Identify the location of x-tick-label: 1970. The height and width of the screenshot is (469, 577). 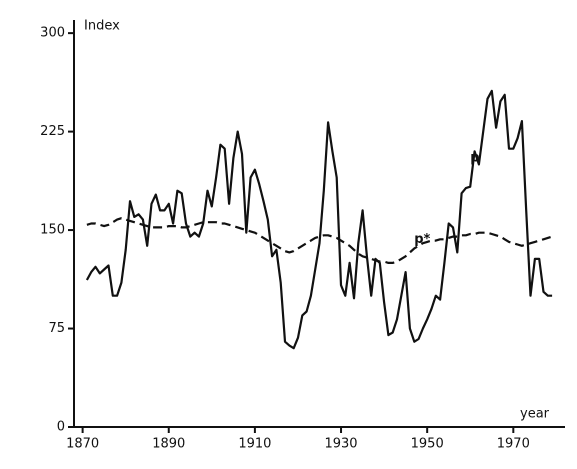
(513, 444).